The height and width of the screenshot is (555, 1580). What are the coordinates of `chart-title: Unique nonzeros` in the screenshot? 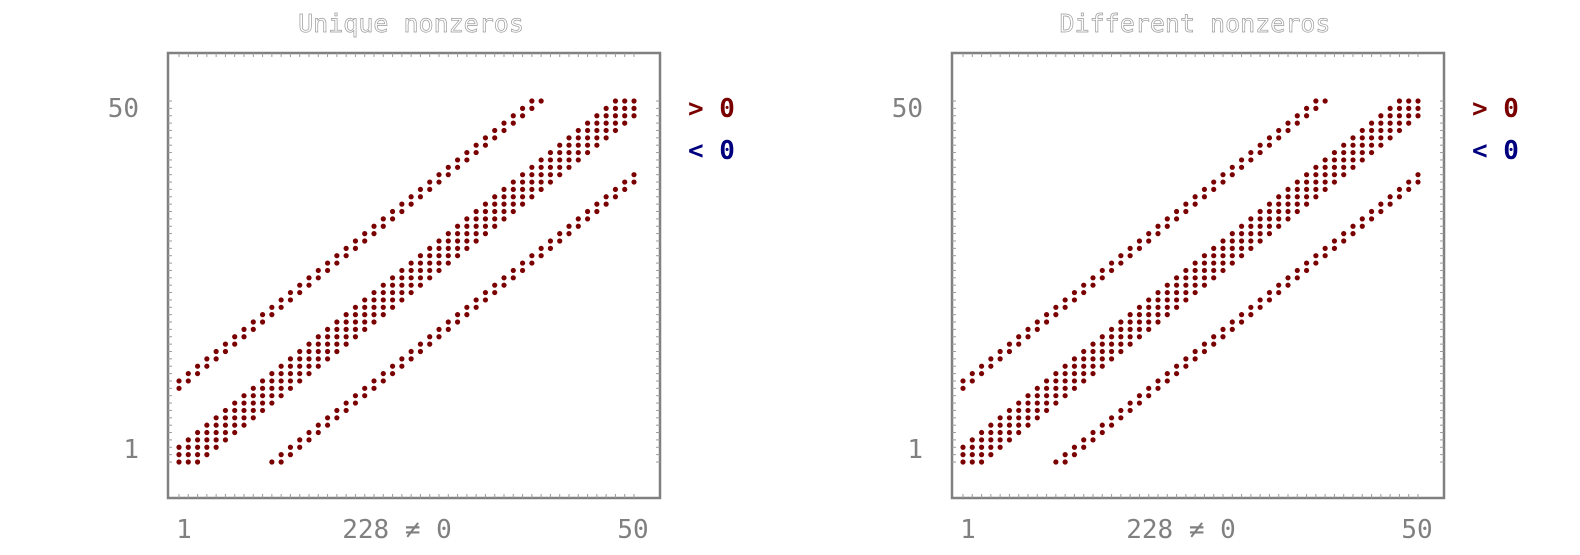 It's located at (411, 23).